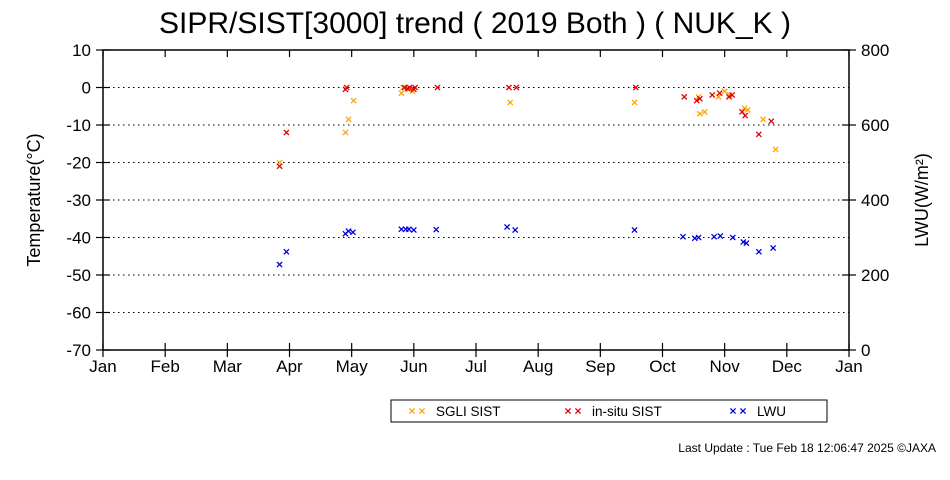  I want to click on y-tick-label: -10, so click(78, 125).